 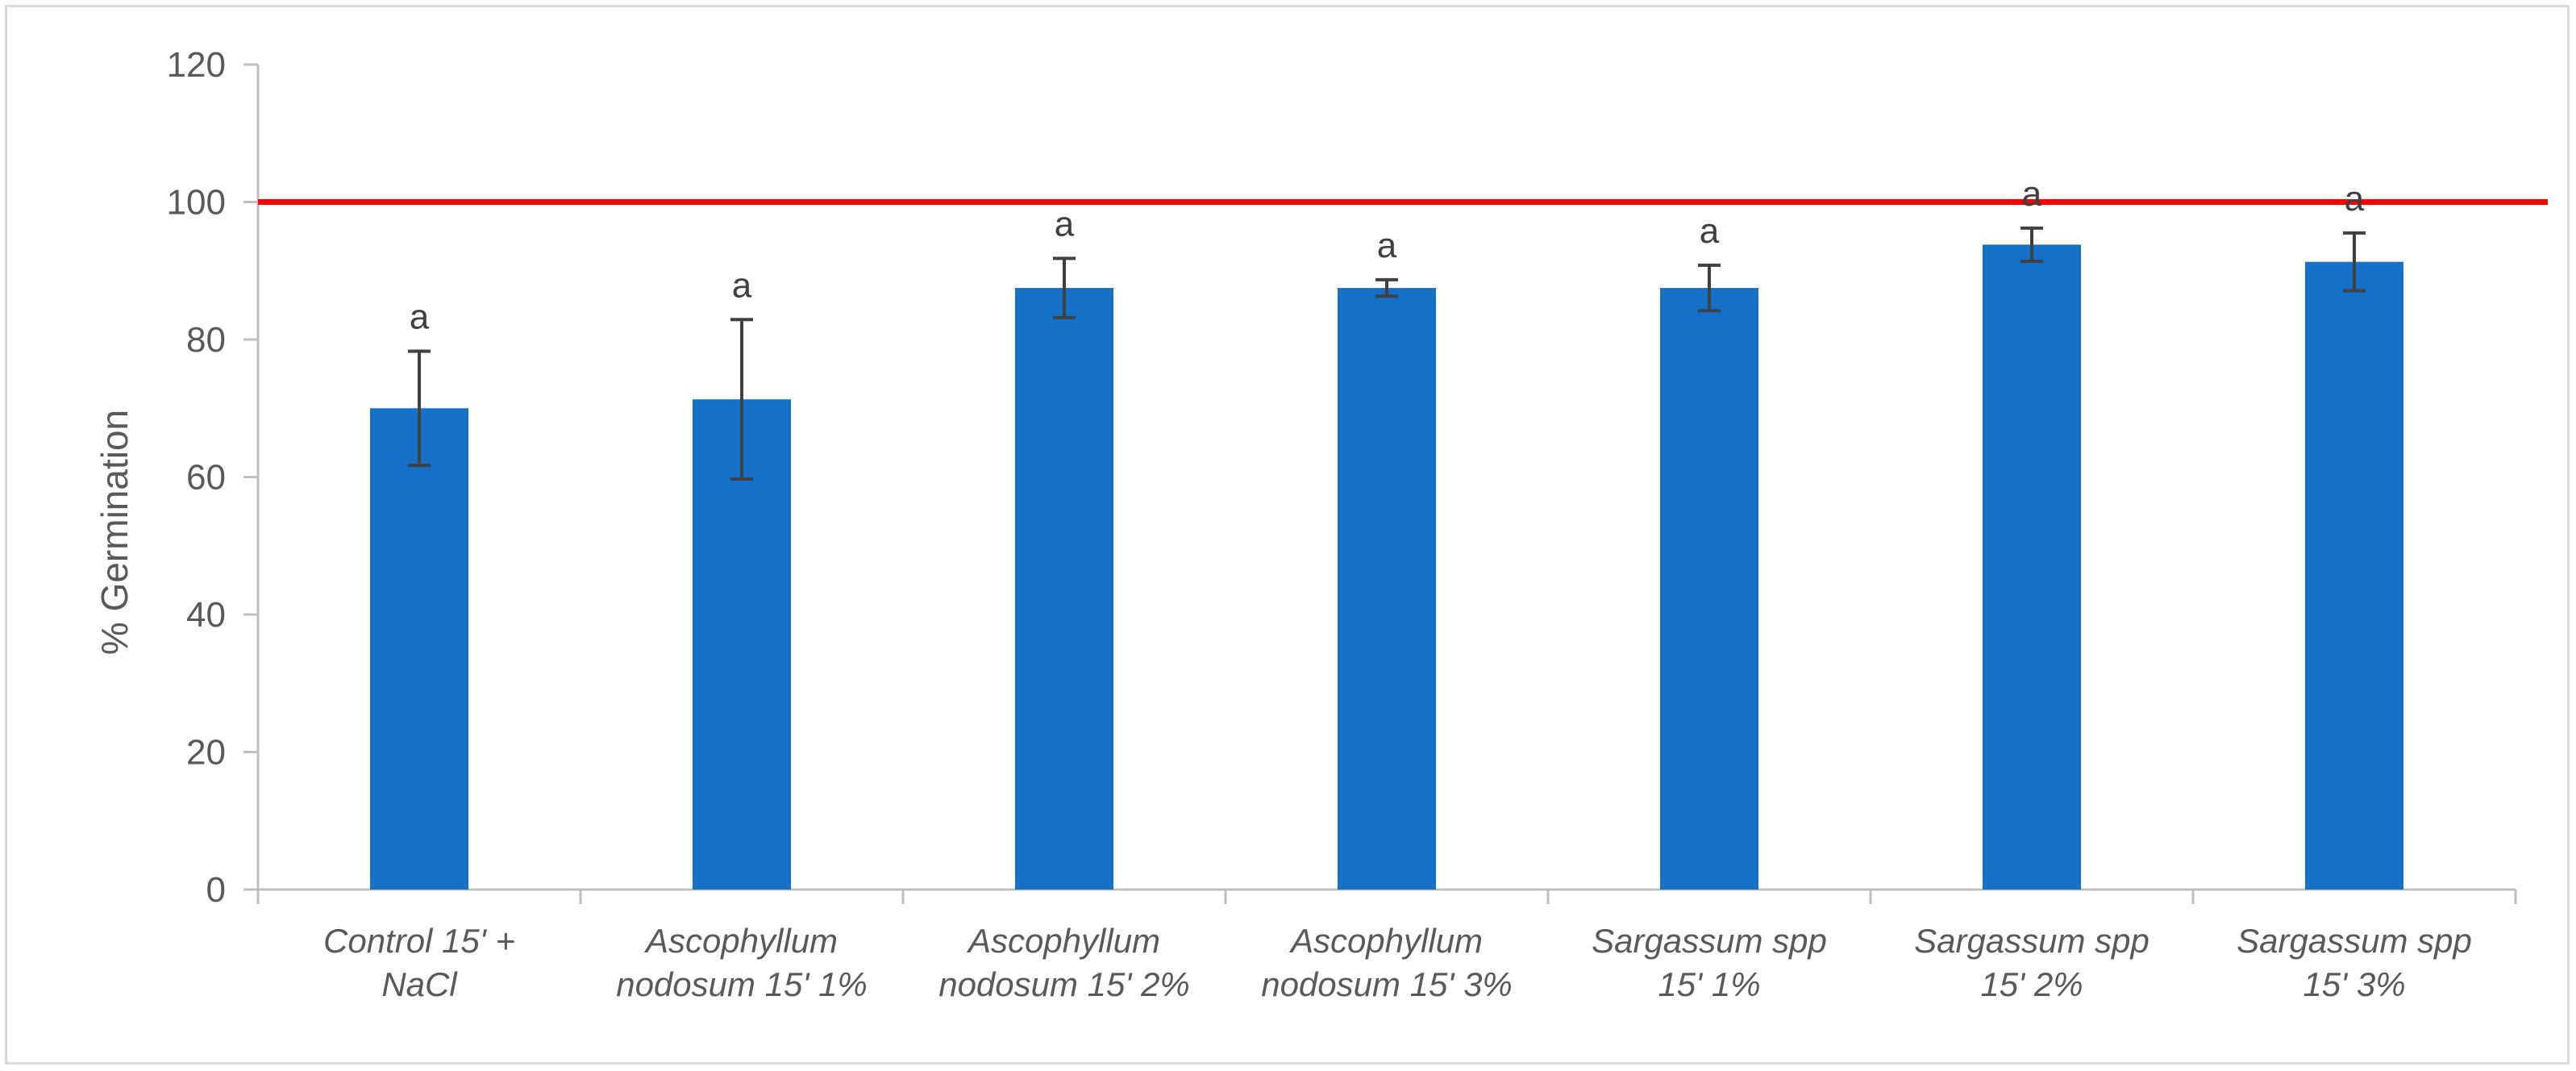 I want to click on x-category-label: nodosum 15' 3%, so click(x=1387, y=984).